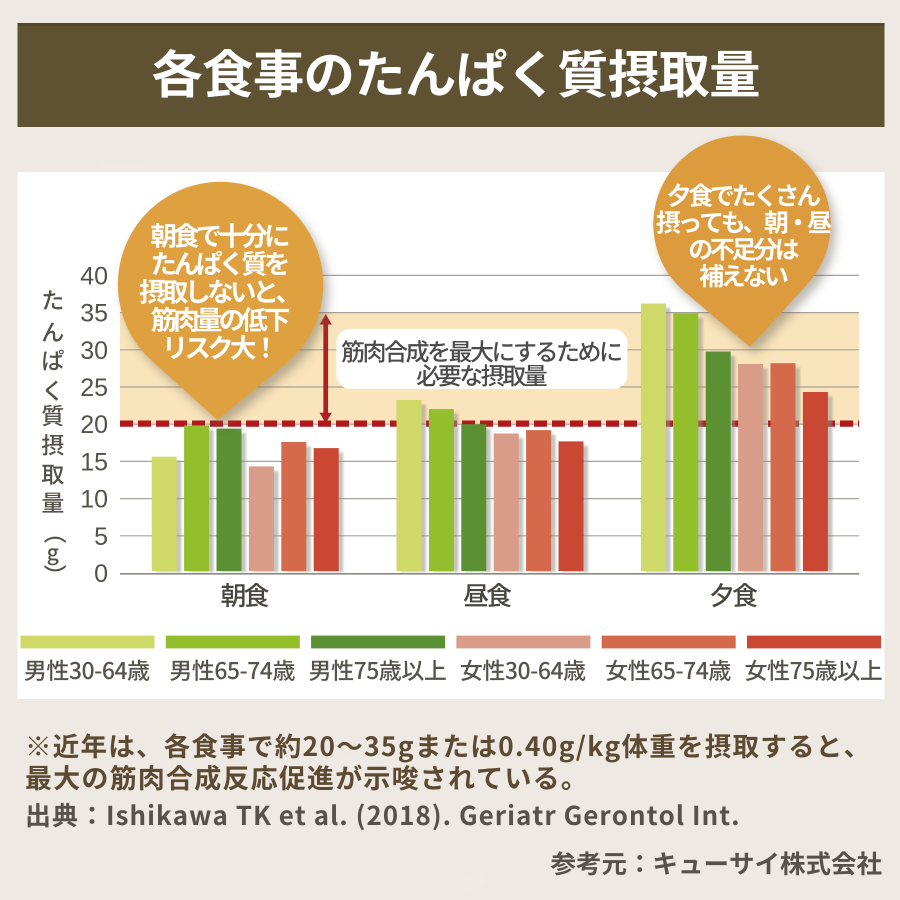 The height and width of the screenshot is (900, 900). I want to click on svg-text: 5, so click(101, 537).